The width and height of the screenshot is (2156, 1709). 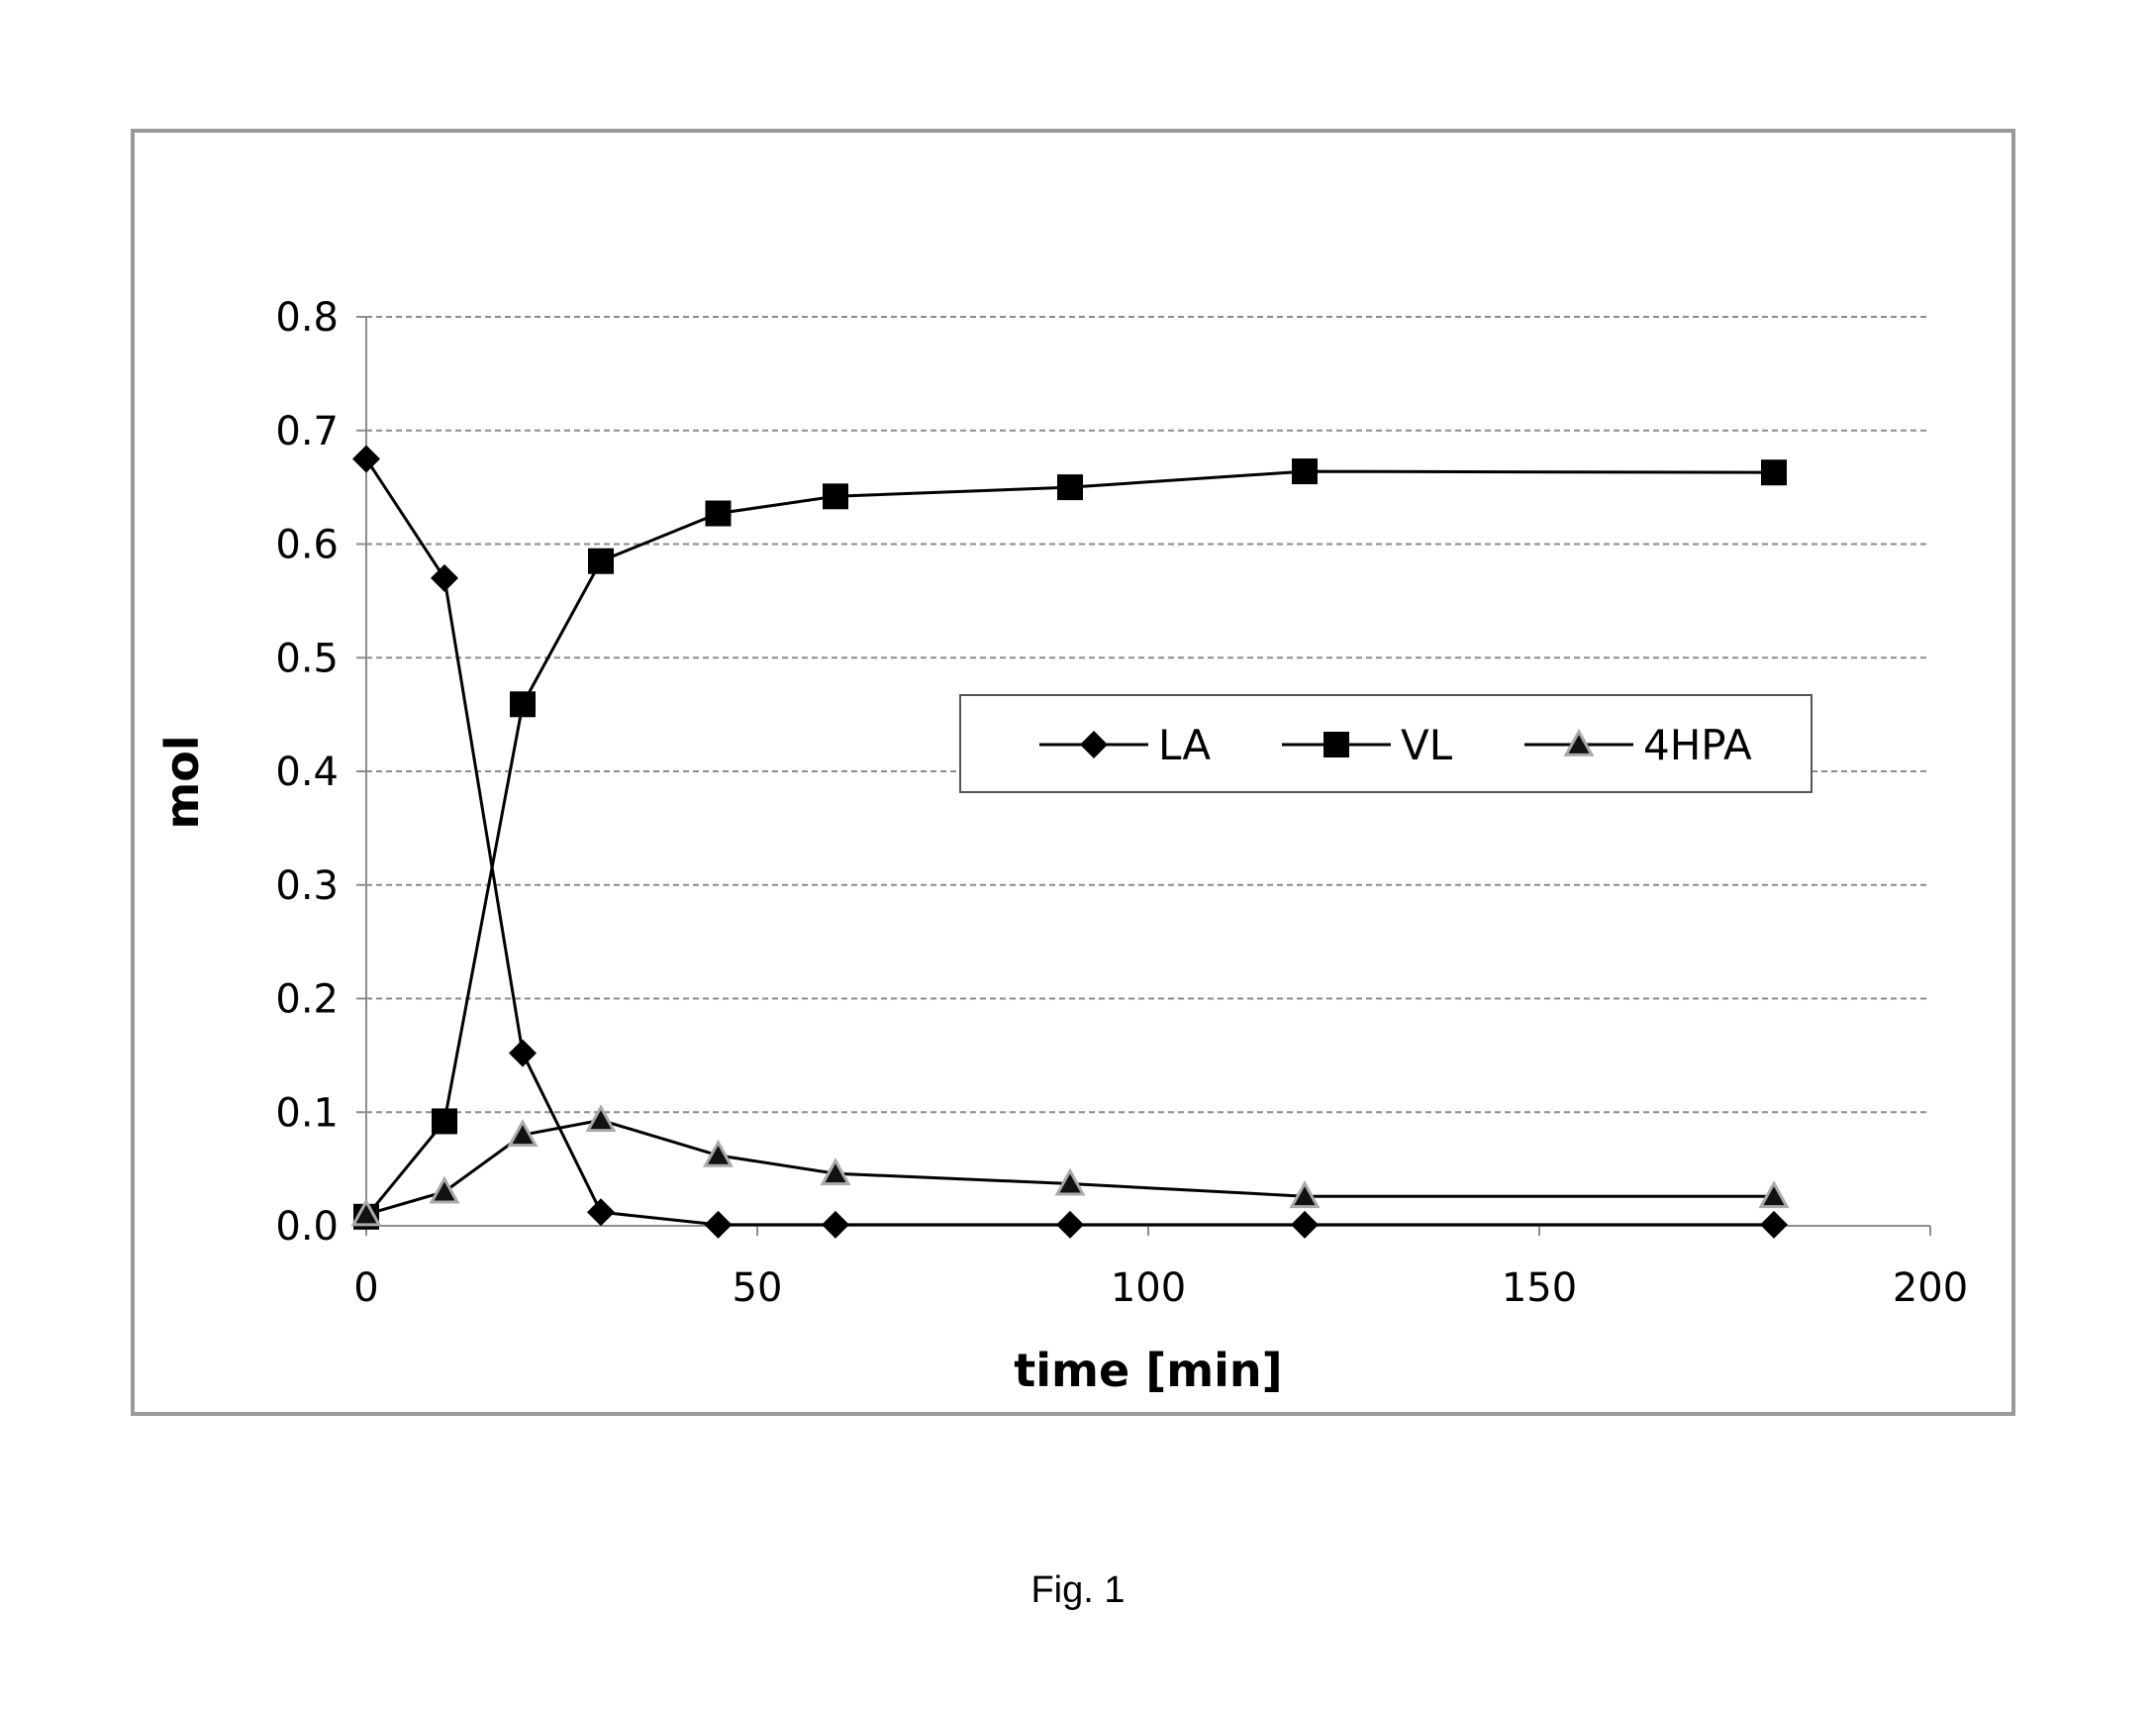 I want to click on y-tick-label: 0.5, so click(x=307, y=658).